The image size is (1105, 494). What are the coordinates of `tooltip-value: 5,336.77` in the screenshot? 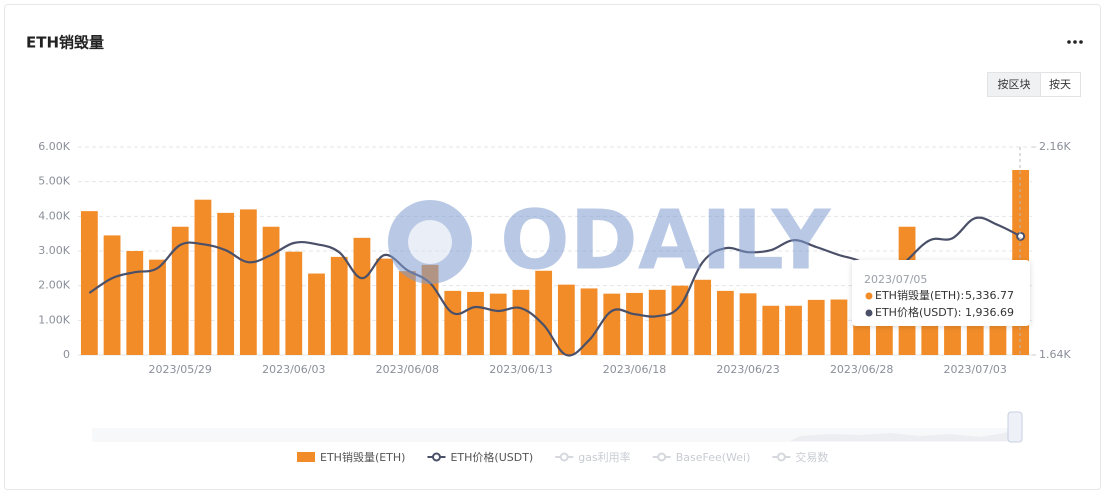 It's located at (989, 295).